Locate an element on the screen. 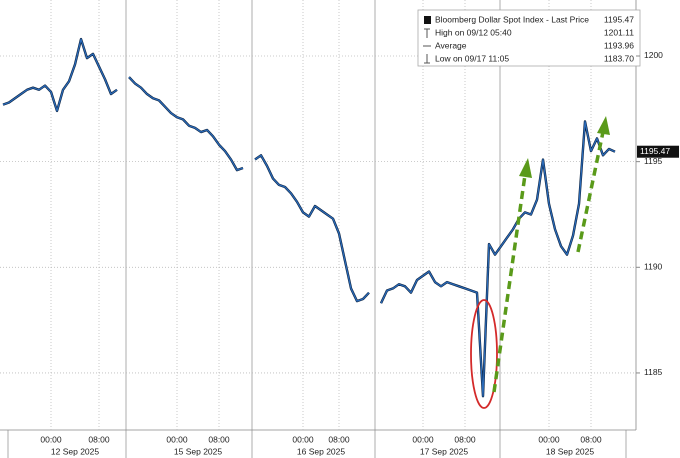 This screenshot has height=458, width=680. annotations is located at coordinates (540, 262).